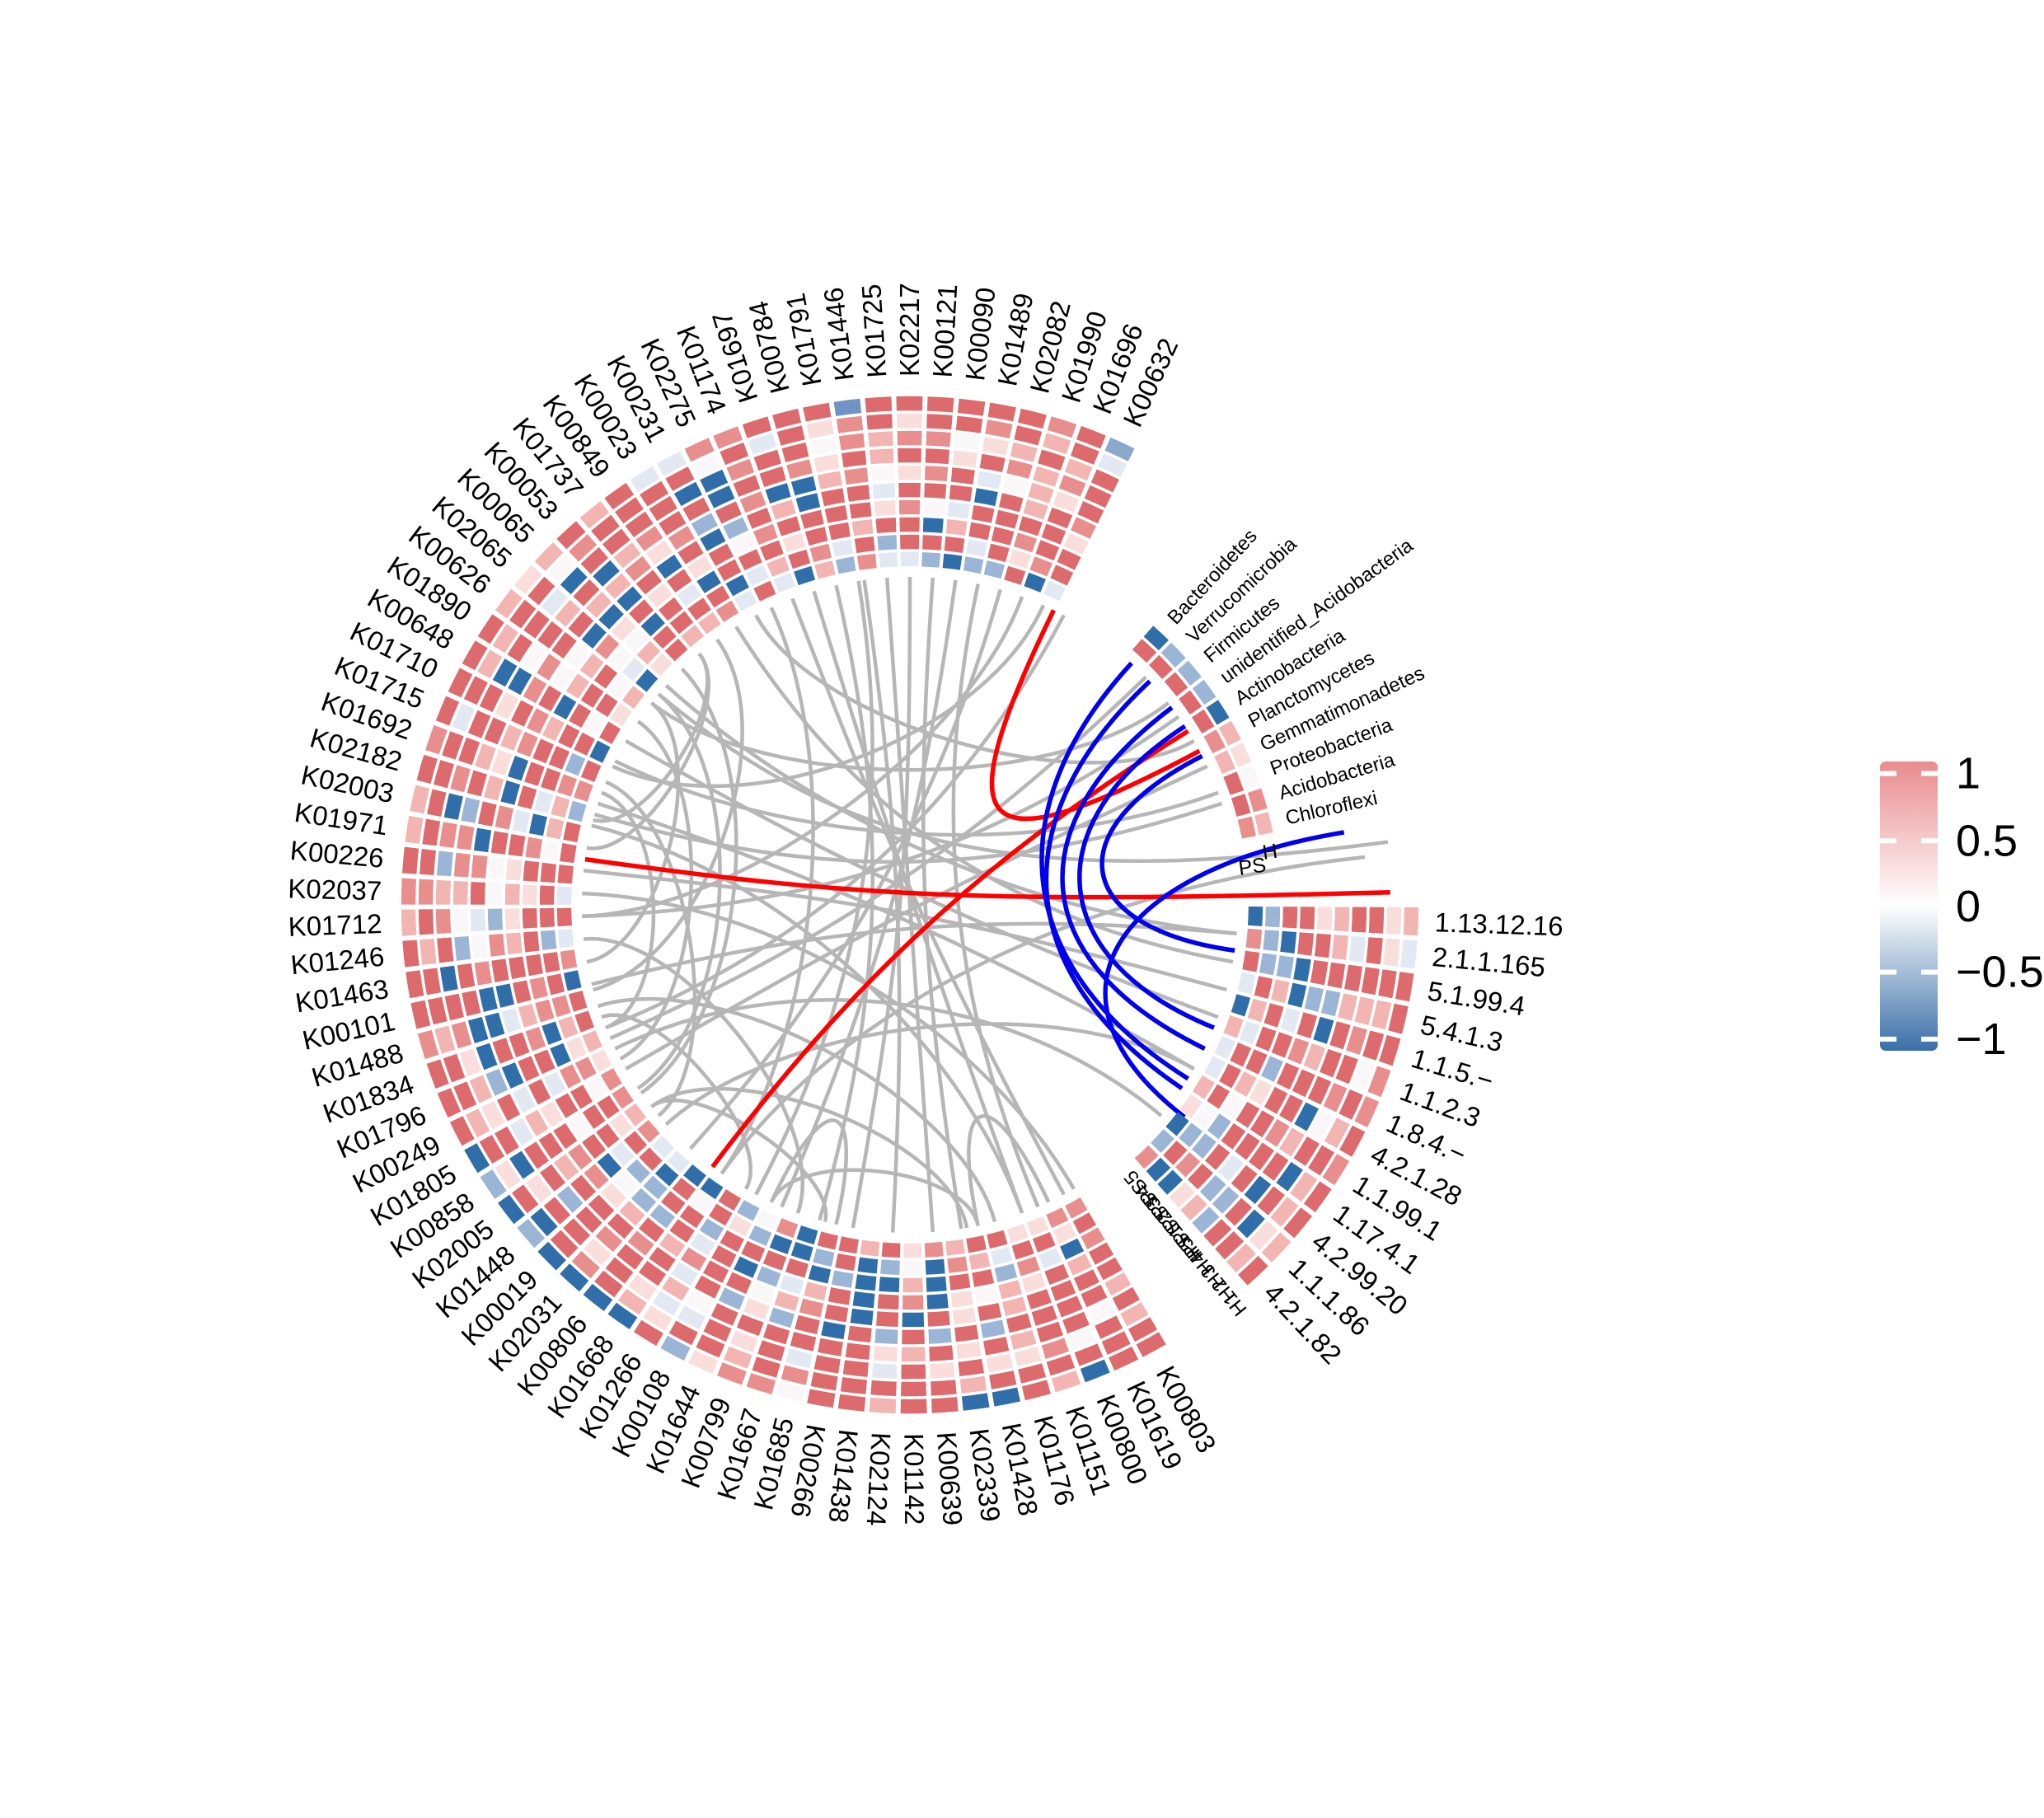 This screenshot has width=2044, height=1818. I want to click on svg-text: K02124, so click(879, 1479).